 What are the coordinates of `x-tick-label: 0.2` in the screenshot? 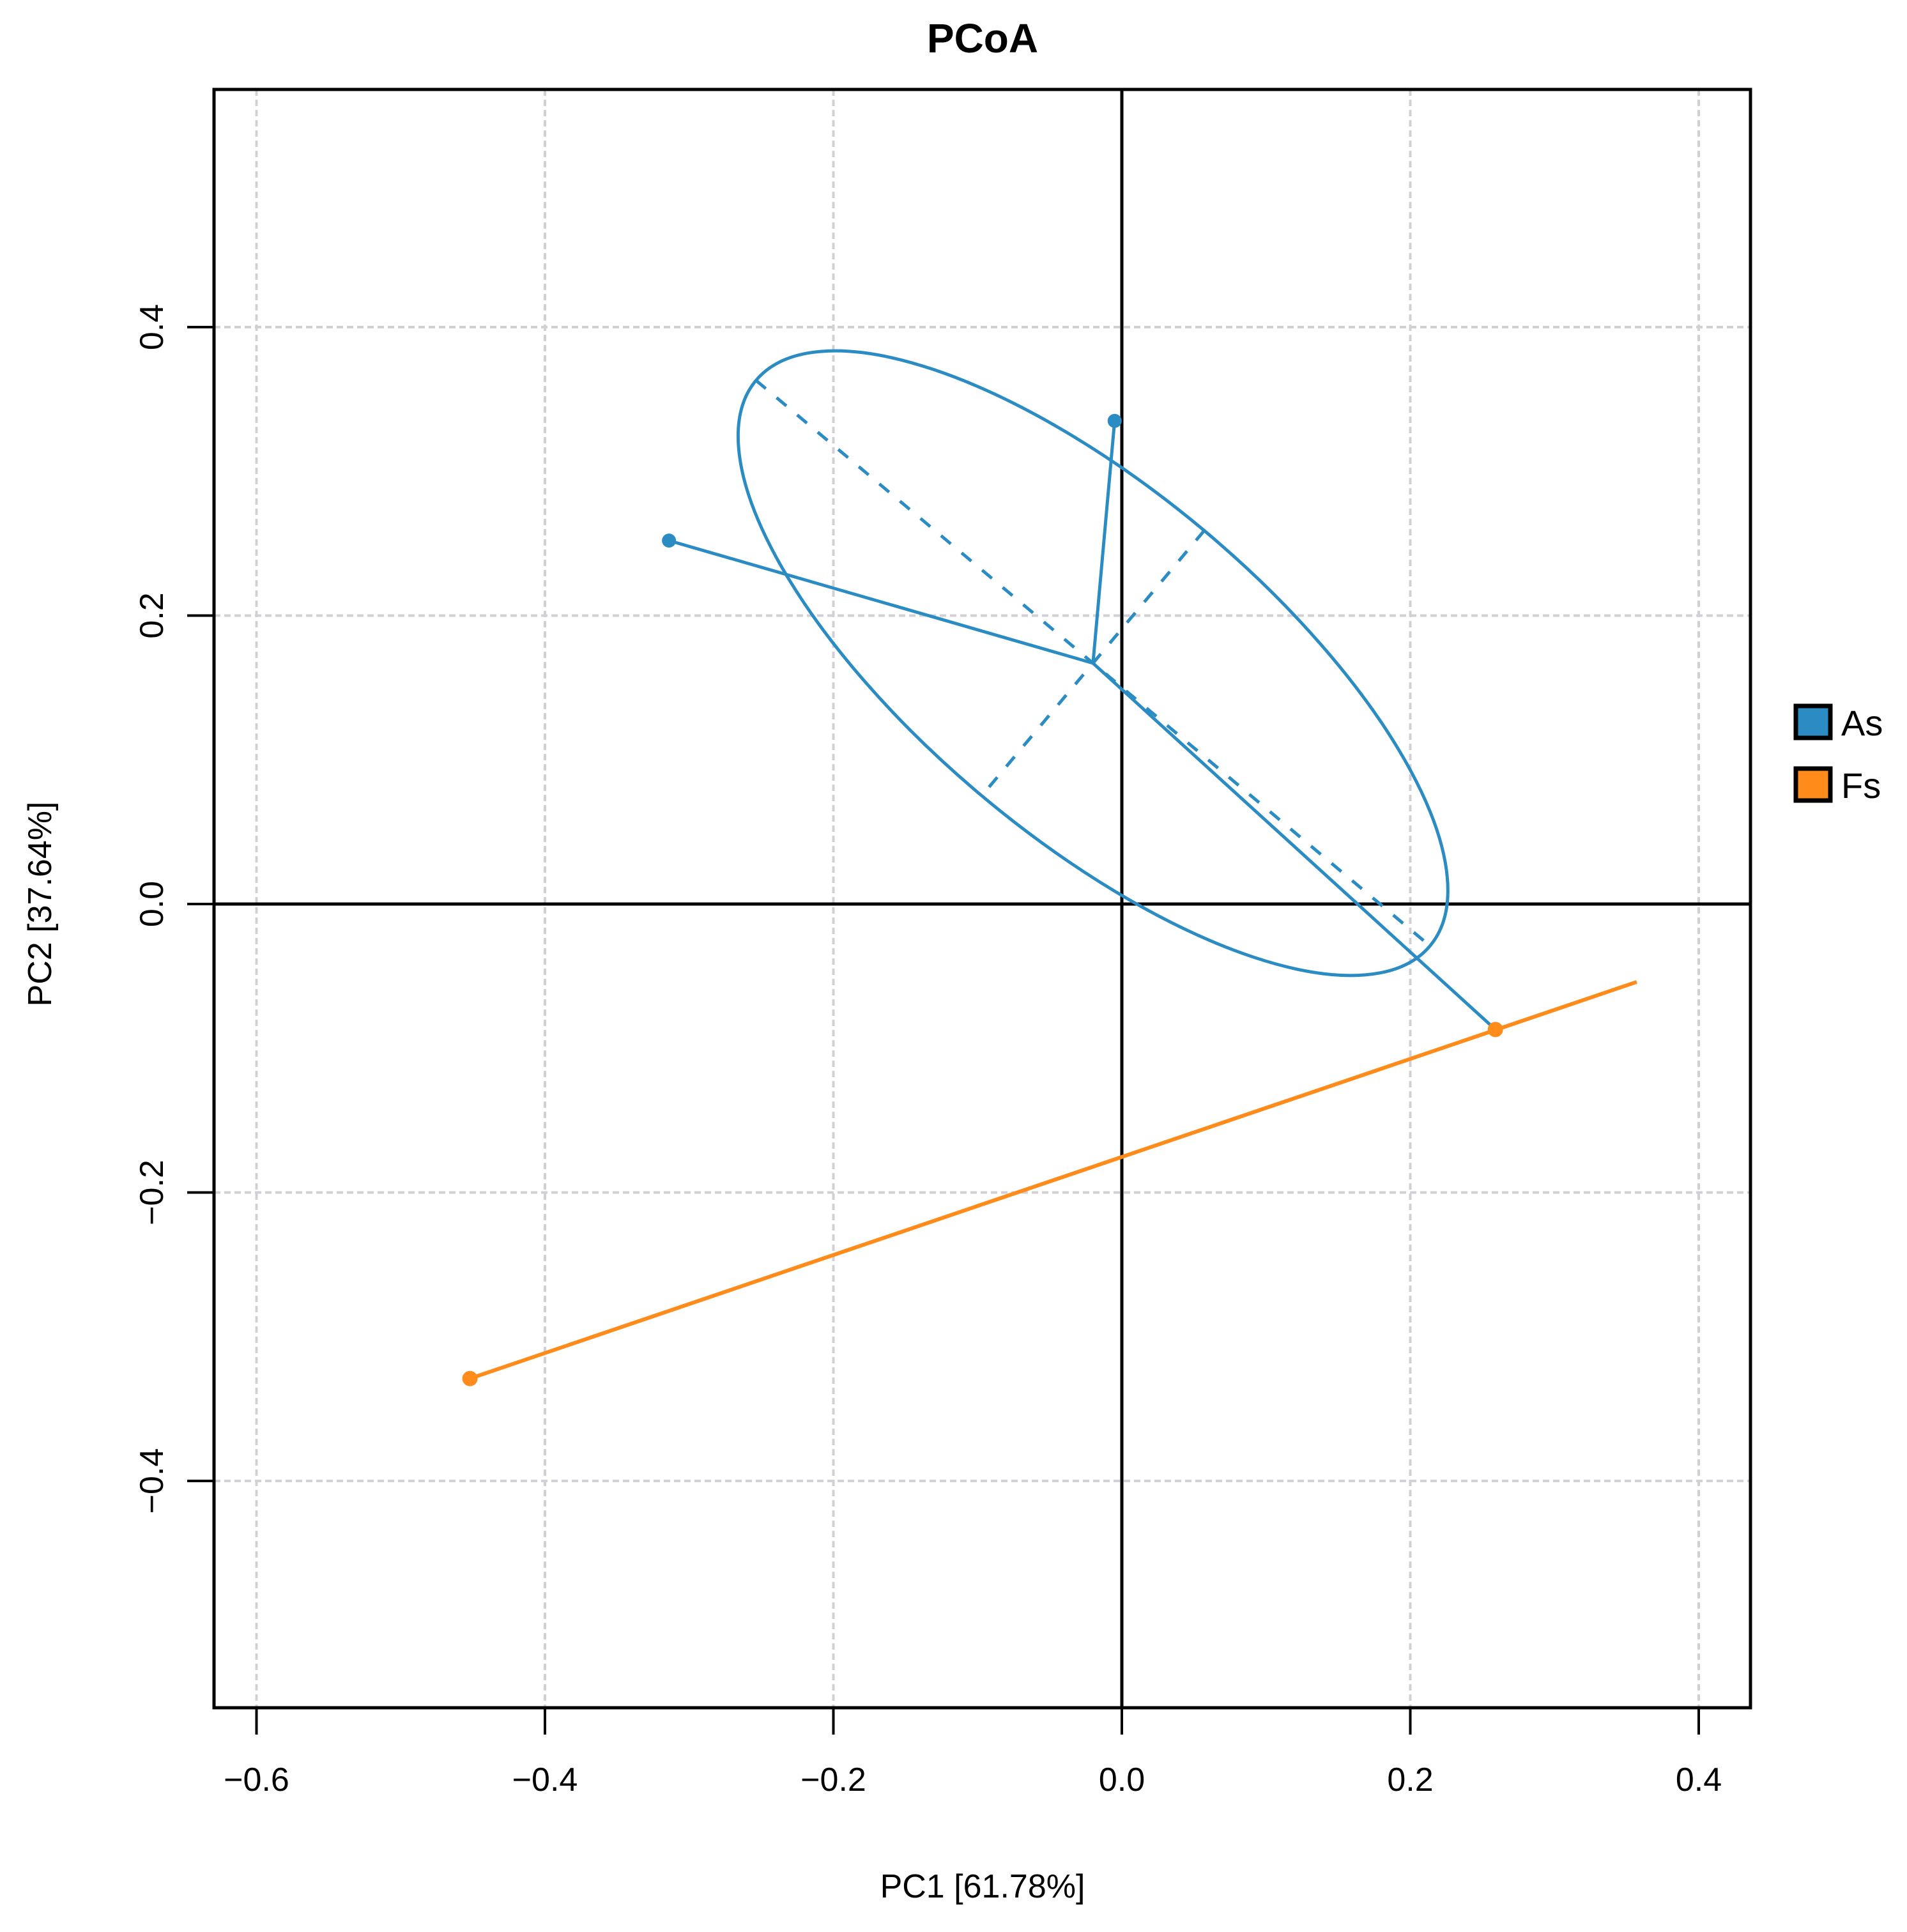 It's located at (1410, 1779).